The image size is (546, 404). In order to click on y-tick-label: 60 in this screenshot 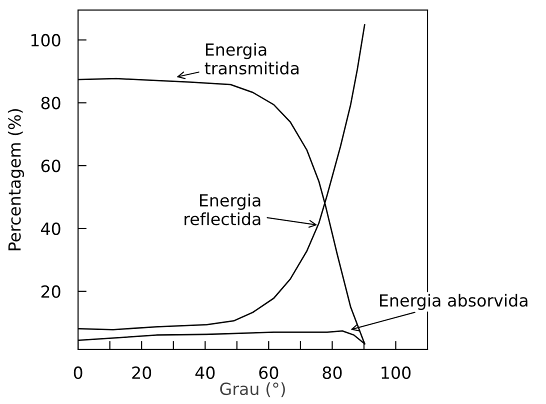, I will do `click(50, 166)`.